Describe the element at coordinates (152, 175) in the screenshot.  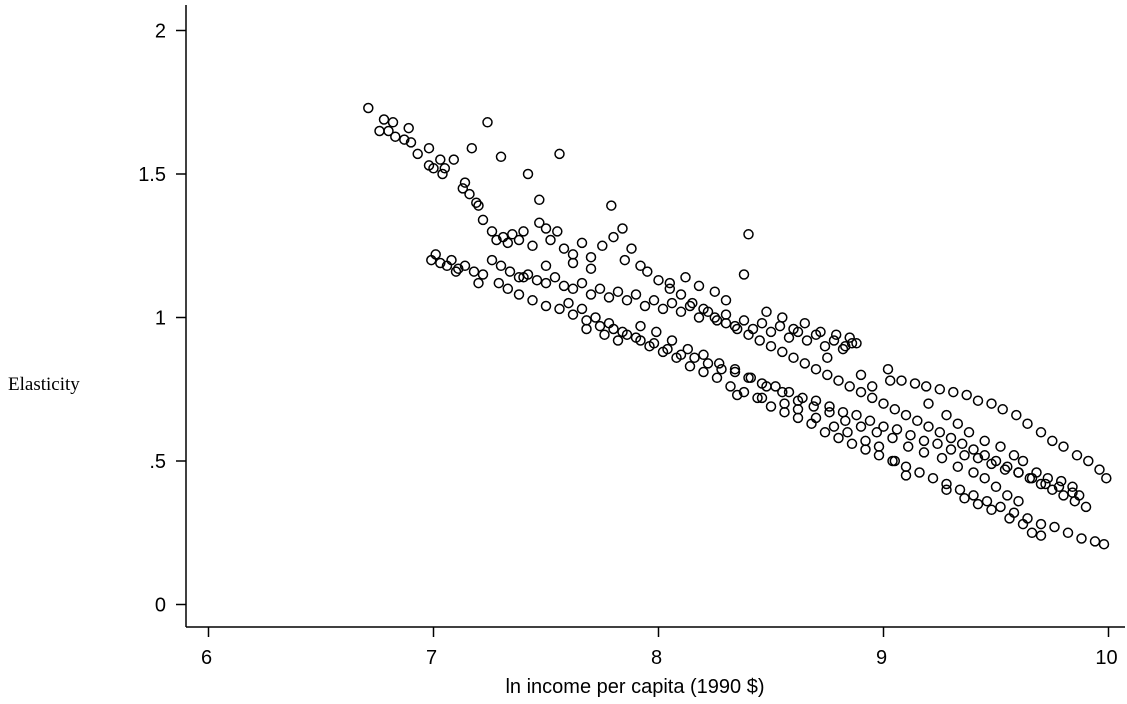
I see `y-tick-label: 1.5` at that location.